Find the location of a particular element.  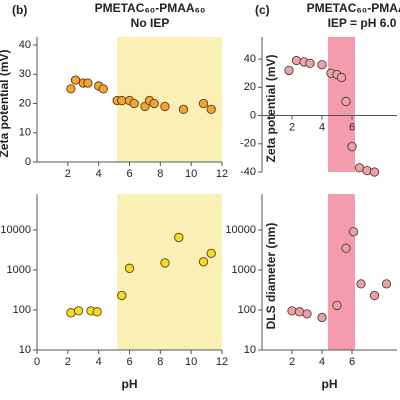

panel-label: (c) is located at coordinates (262, 10).